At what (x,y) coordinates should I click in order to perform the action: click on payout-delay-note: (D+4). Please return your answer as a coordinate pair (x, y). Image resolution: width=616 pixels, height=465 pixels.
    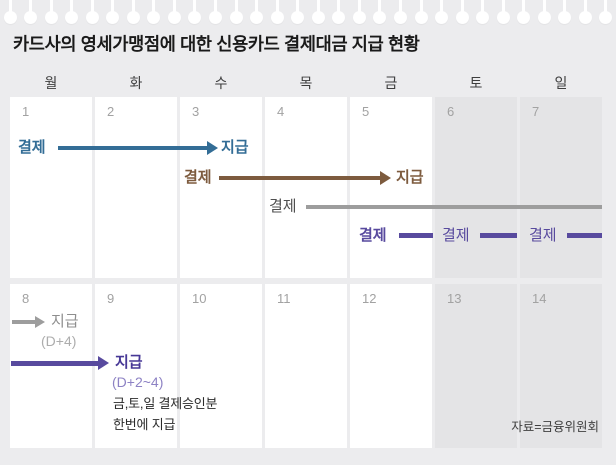
    Looking at the image, I should click on (59, 341).